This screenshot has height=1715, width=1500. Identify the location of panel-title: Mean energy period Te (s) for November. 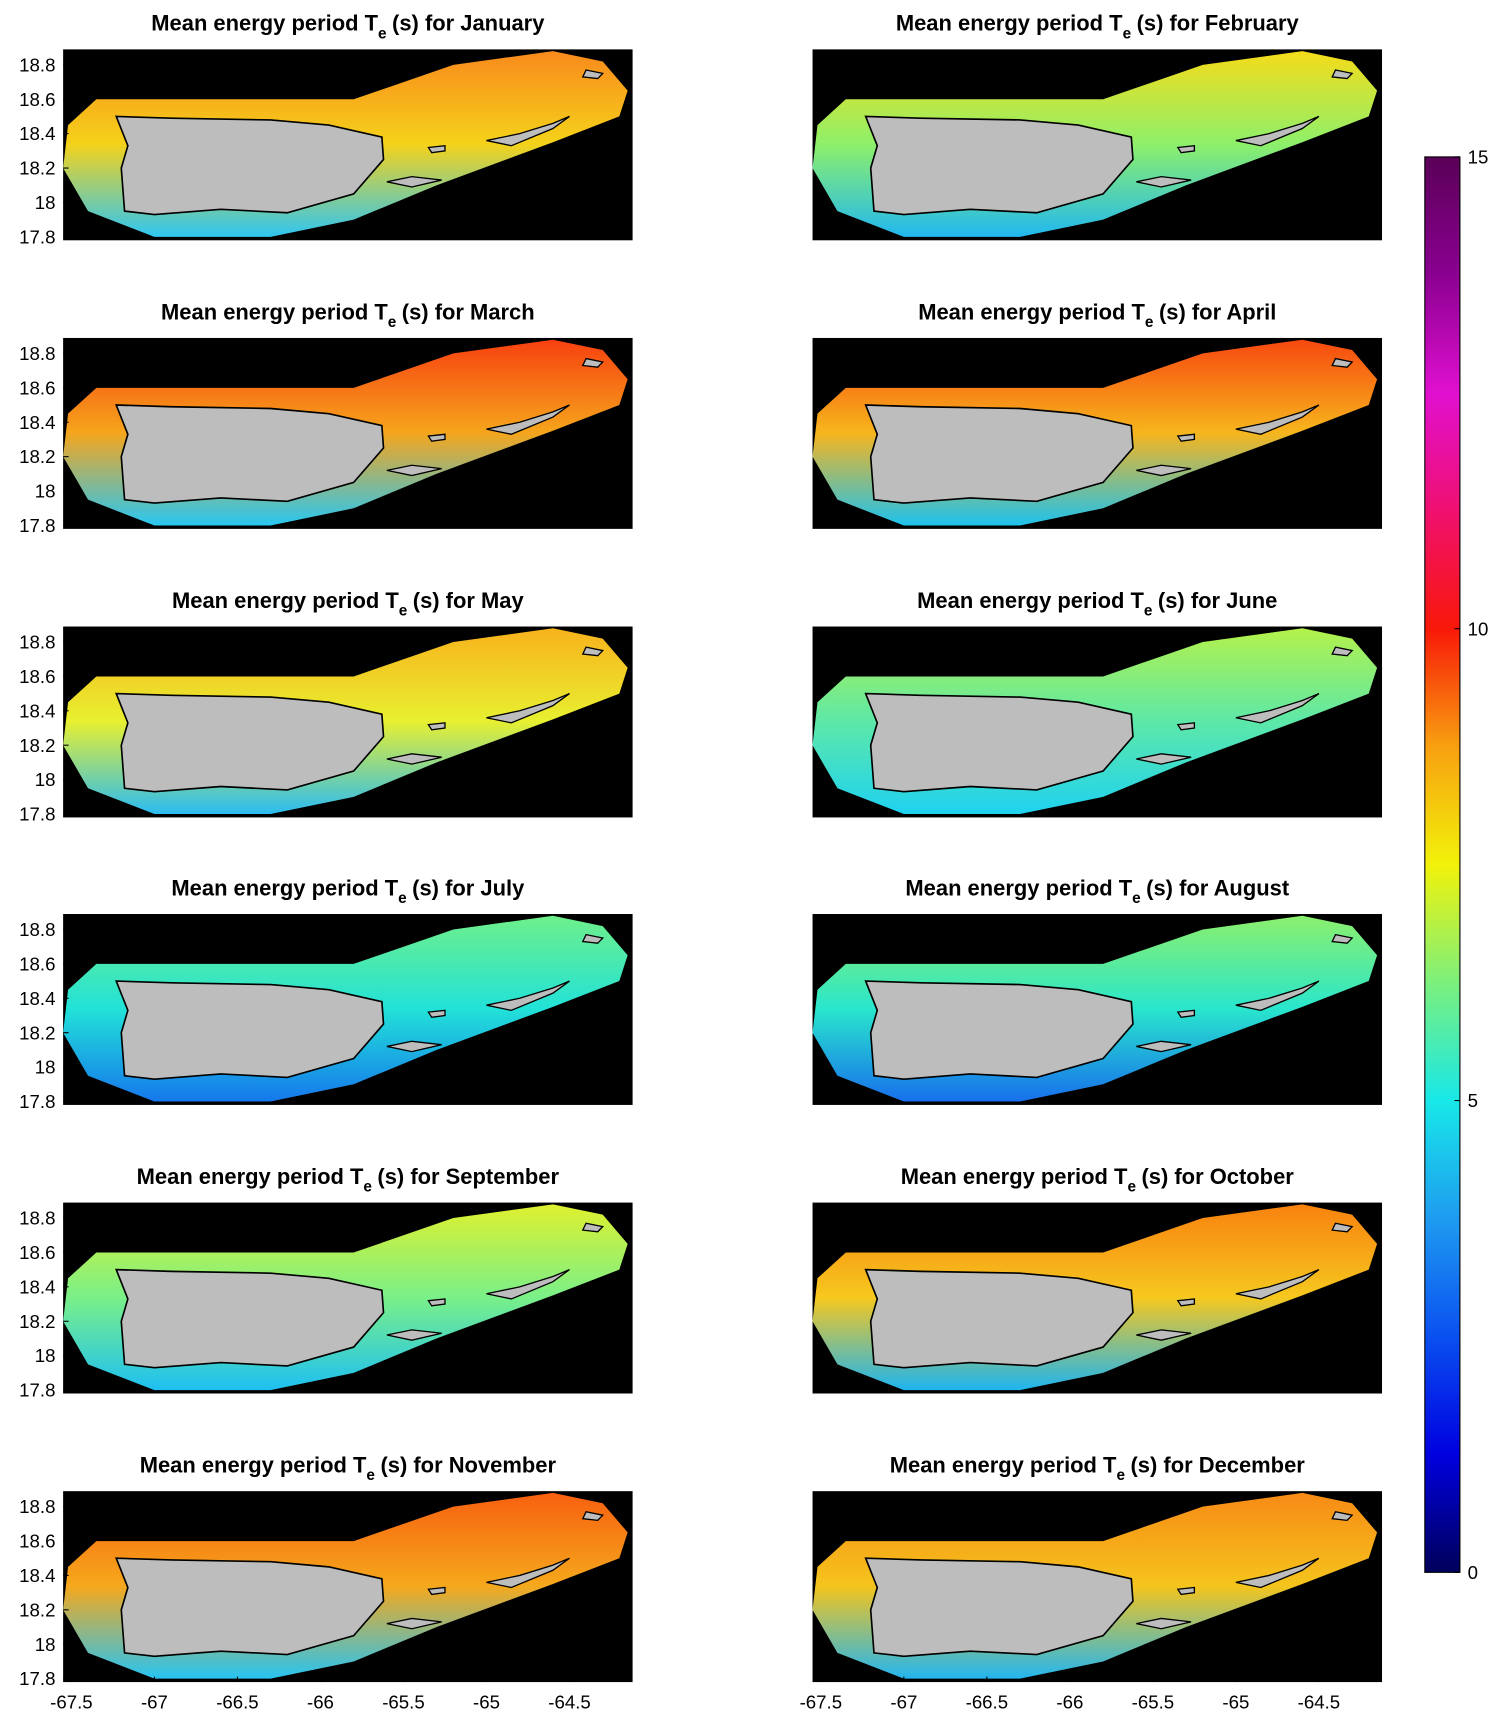
(348, 1469).